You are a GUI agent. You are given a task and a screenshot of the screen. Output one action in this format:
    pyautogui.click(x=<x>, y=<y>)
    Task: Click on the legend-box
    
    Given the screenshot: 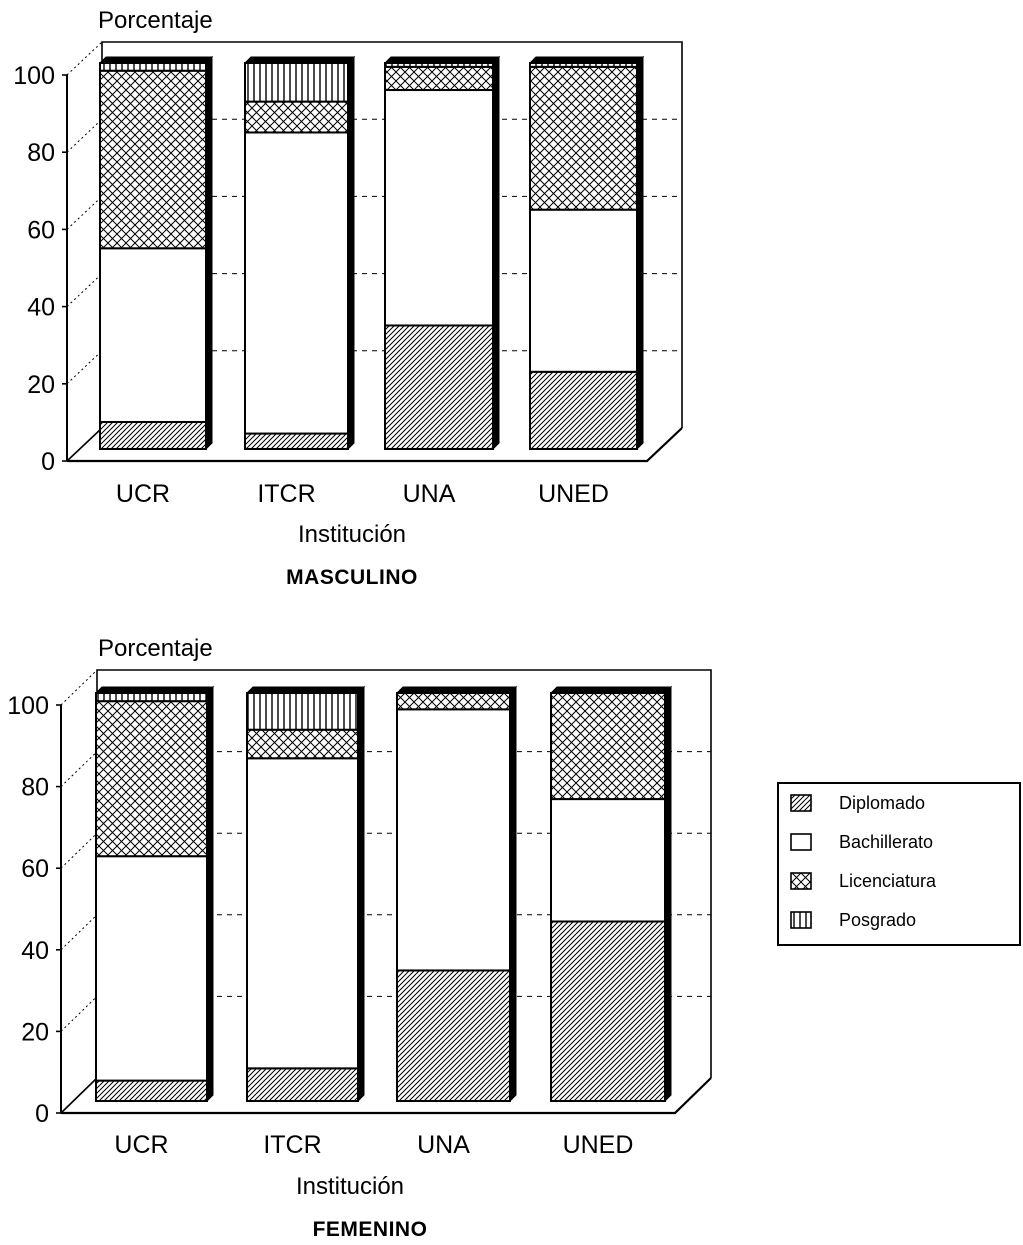 What is the action you would take?
    pyautogui.click(x=899, y=864)
    